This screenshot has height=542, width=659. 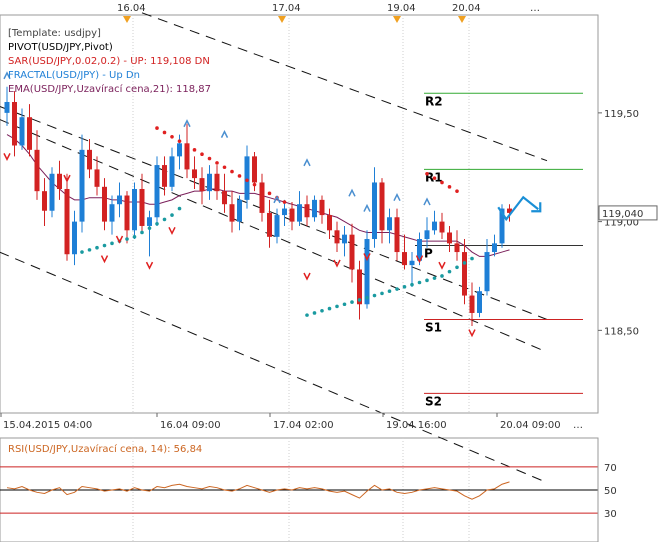 I want to click on legend-pivot: PIVOT(USD/JPY,Pivot), so click(x=60, y=47).